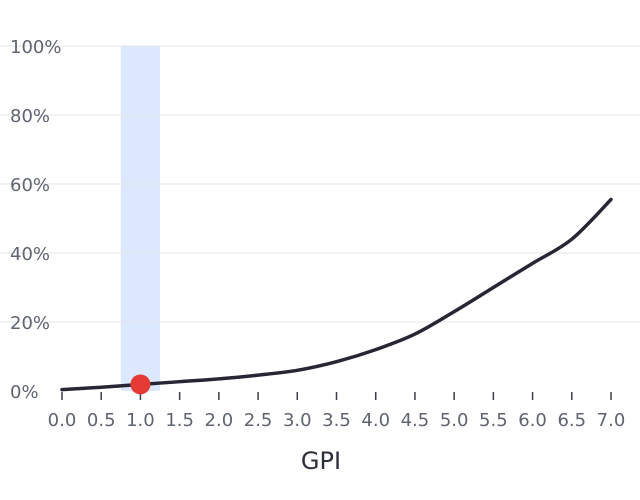  What do you see at coordinates (179, 420) in the screenshot?
I see `x-tick-label: 1.5` at bounding box center [179, 420].